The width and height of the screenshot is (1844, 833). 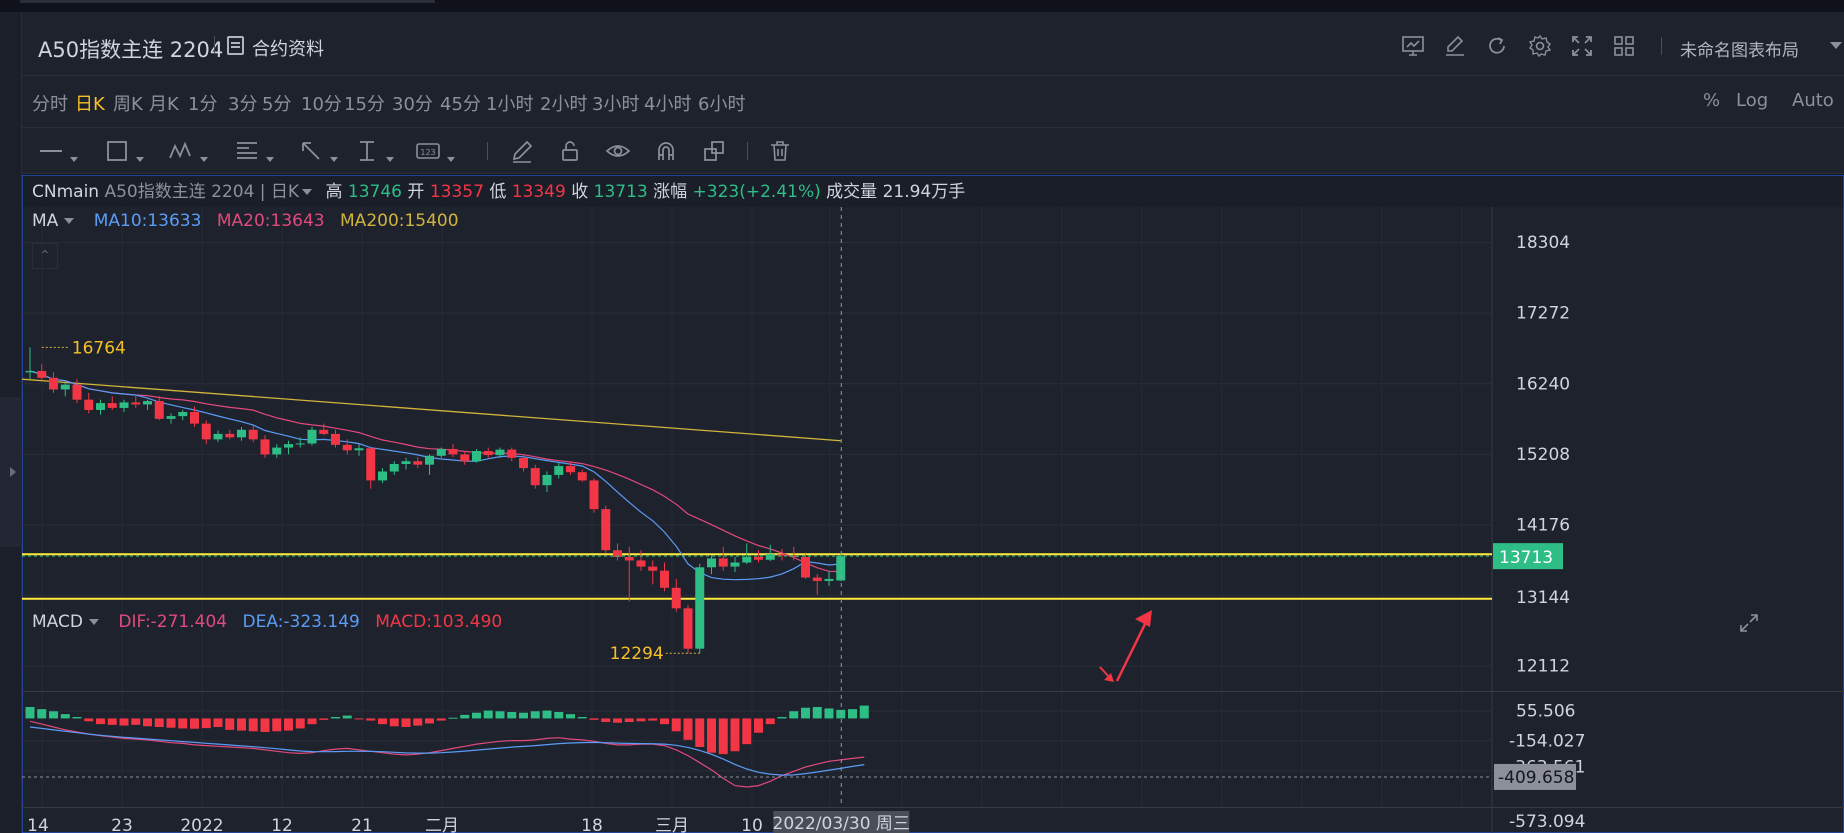 What do you see at coordinates (460, 104) in the screenshot?
I see `period-10-button: 45分` at bounding box center [460, 104].